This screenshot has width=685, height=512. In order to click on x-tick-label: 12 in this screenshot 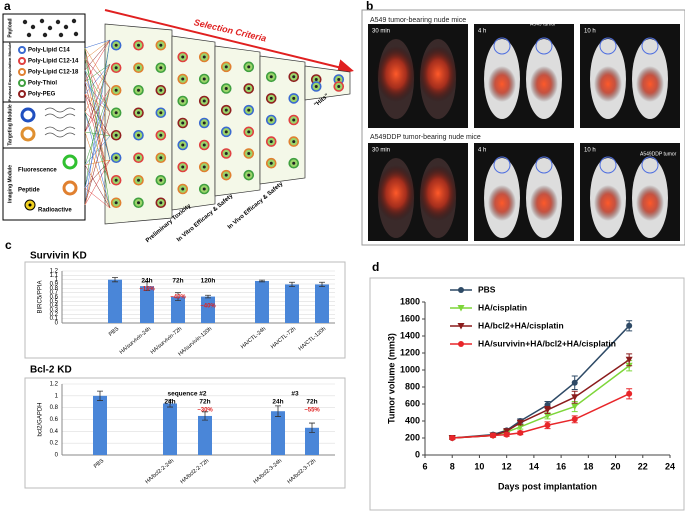, I will do `click(507, 466)`.